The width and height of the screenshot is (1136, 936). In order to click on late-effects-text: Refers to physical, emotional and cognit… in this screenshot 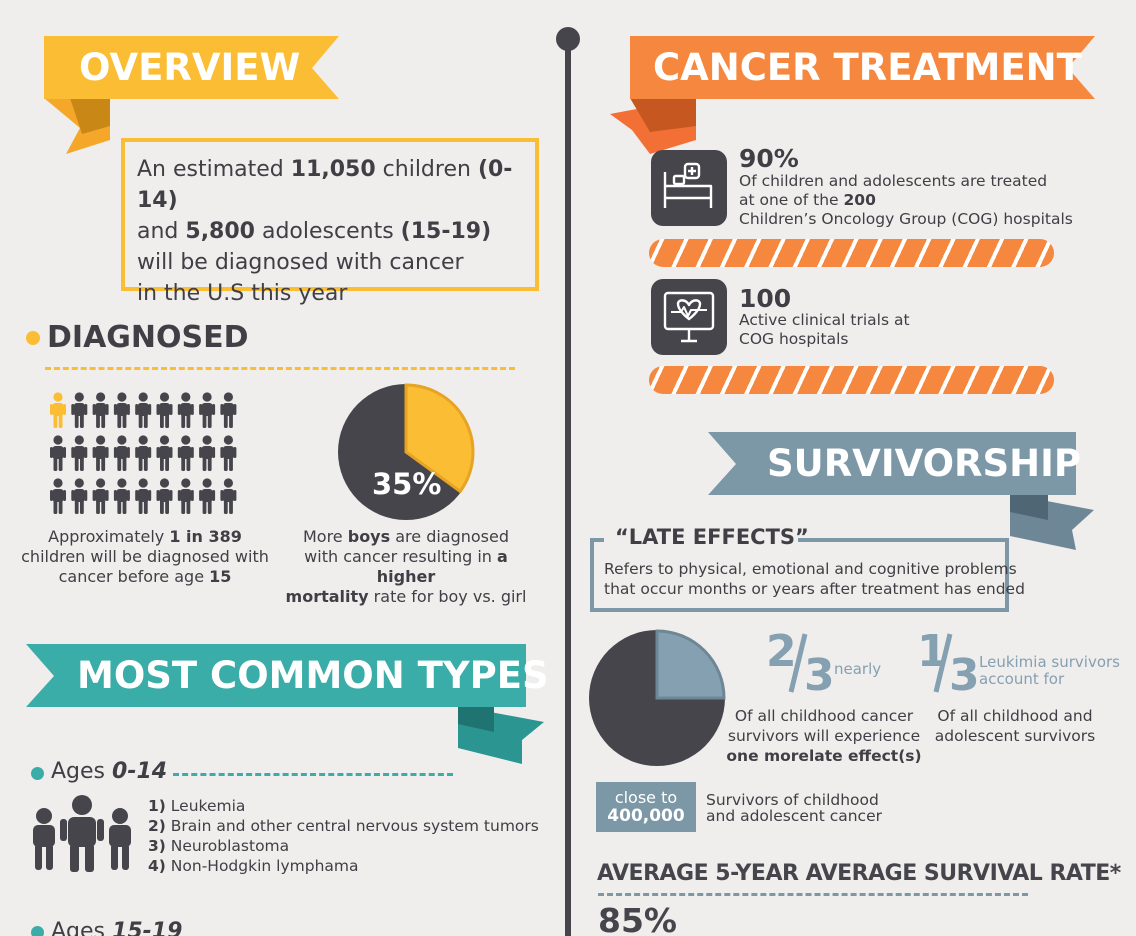, I will do `click(814, 579)`.